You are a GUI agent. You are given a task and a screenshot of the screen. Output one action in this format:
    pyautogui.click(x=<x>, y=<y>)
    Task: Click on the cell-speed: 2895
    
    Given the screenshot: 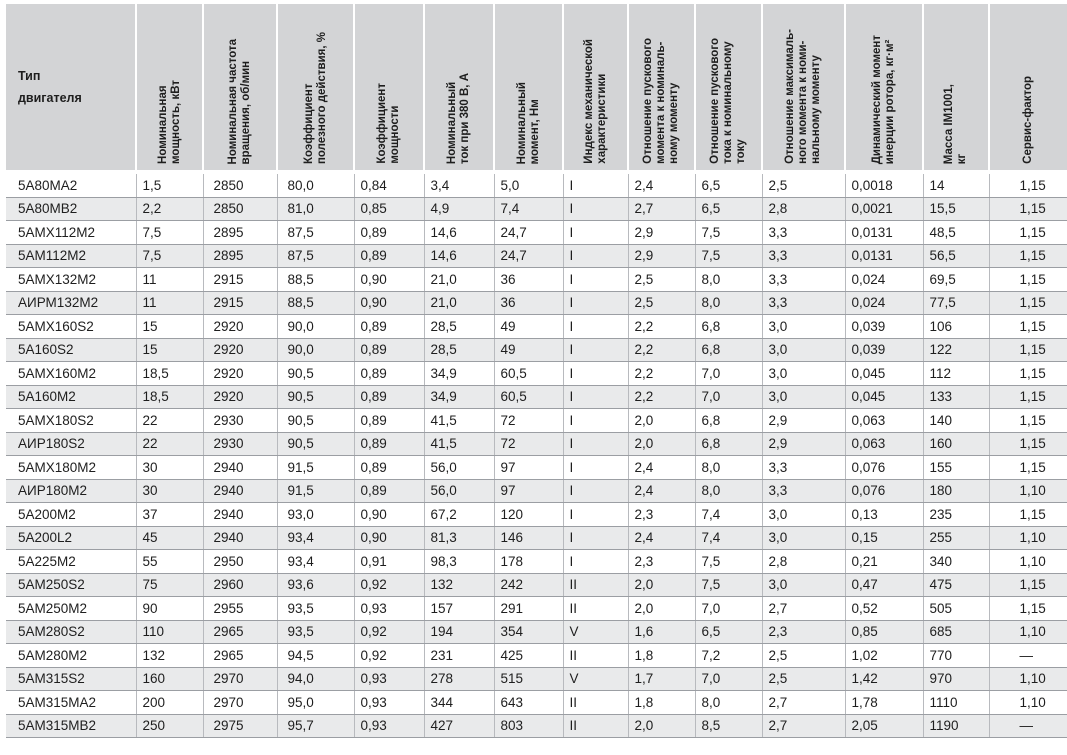 What is the action you would take?
    pyautogui.click(x=240, y=256)
    